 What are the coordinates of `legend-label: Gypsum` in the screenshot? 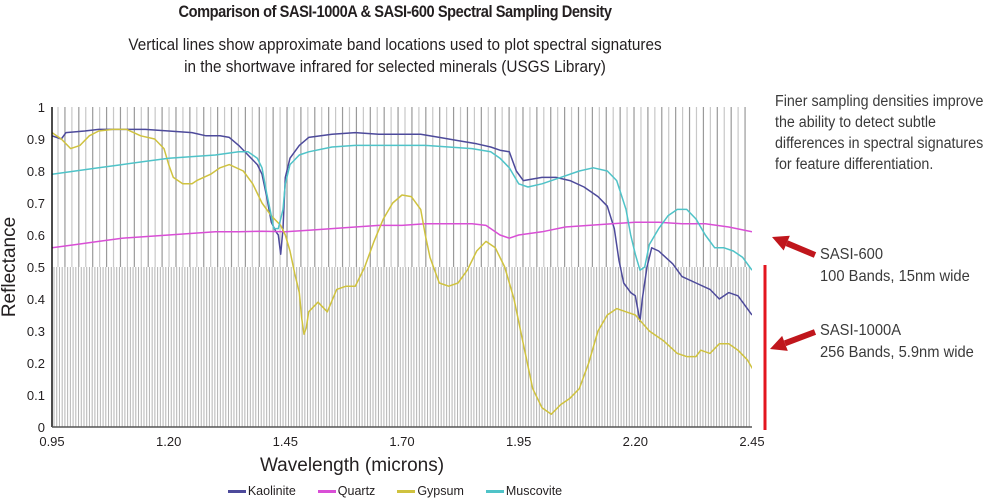 It's located at (440, 491).